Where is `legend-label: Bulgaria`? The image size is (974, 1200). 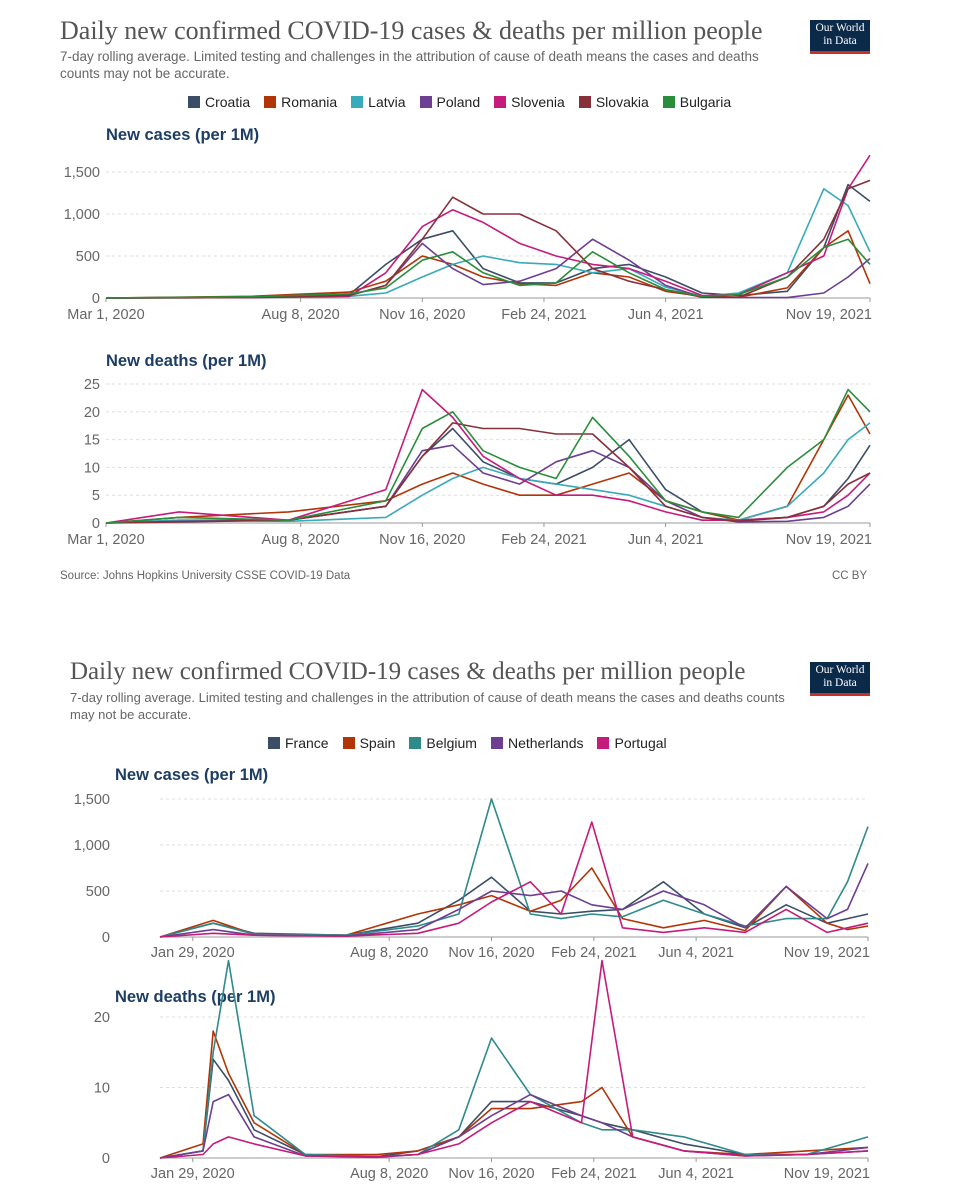 legend-label: Bulgaria is located at coordinates (705, 102).